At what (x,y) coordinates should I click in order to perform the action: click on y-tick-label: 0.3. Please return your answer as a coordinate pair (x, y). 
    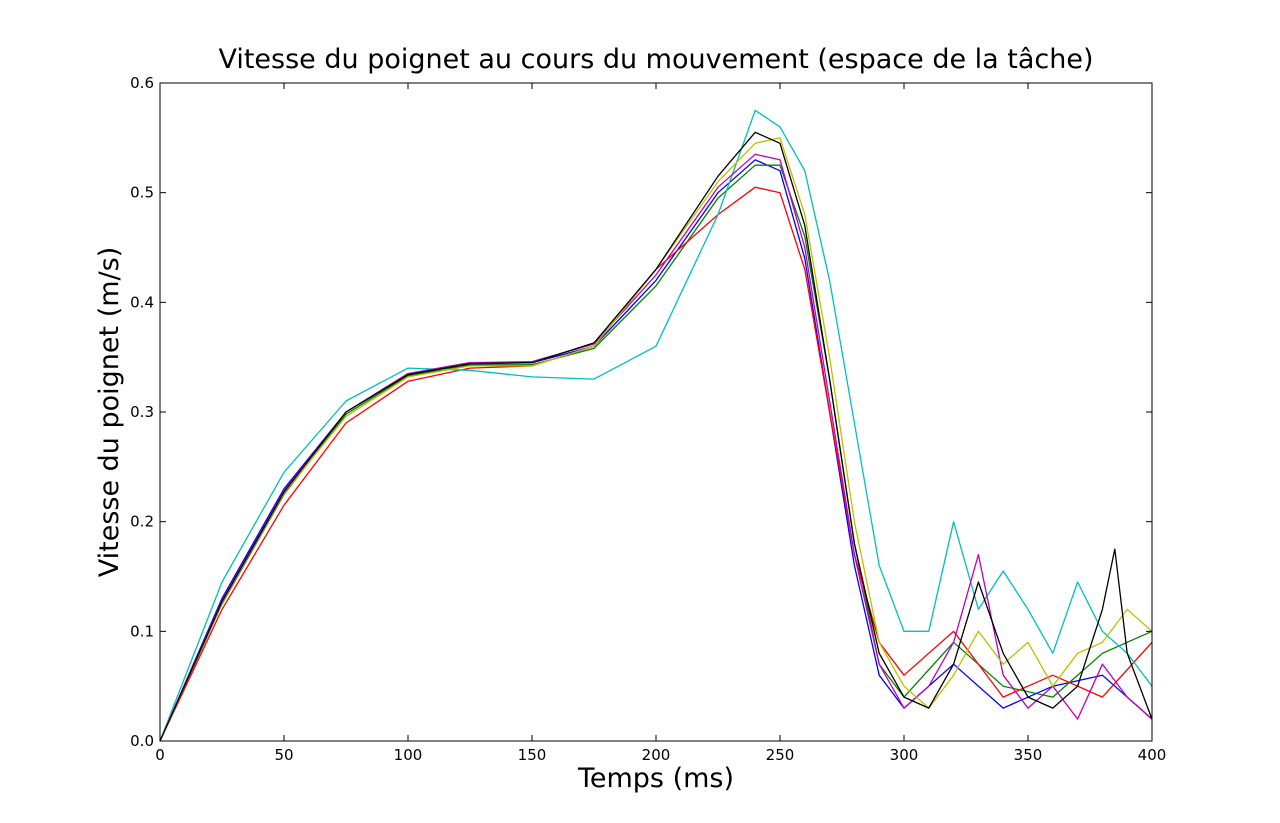
    Looking at the image, I should click on (142, 412).